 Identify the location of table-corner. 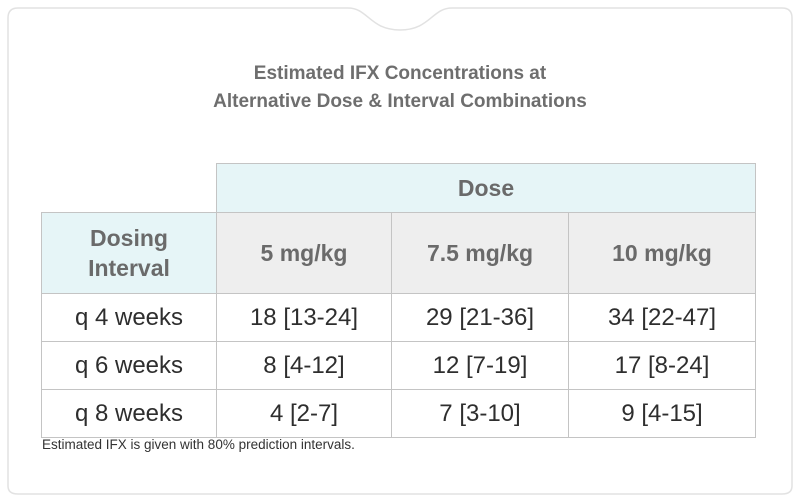
(129, 188).